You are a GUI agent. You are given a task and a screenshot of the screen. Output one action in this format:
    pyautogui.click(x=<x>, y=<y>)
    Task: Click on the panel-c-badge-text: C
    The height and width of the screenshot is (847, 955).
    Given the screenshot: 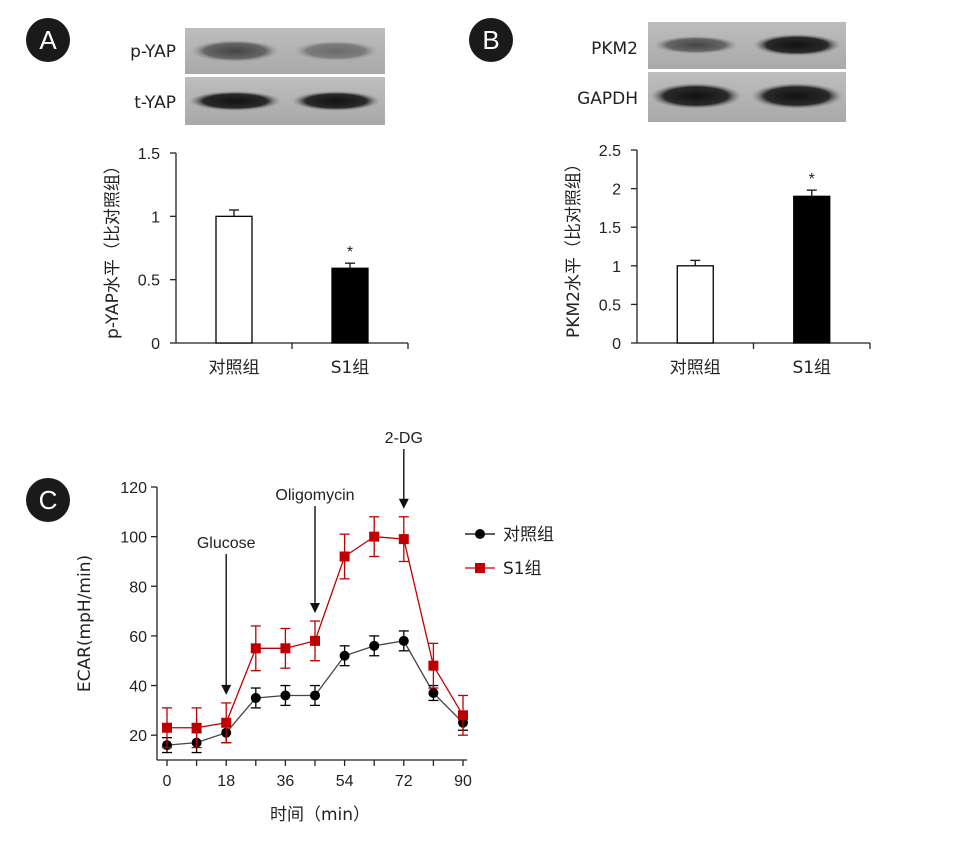 What is the action you would take?
    pyautogui.click(x=48, y=500)
    